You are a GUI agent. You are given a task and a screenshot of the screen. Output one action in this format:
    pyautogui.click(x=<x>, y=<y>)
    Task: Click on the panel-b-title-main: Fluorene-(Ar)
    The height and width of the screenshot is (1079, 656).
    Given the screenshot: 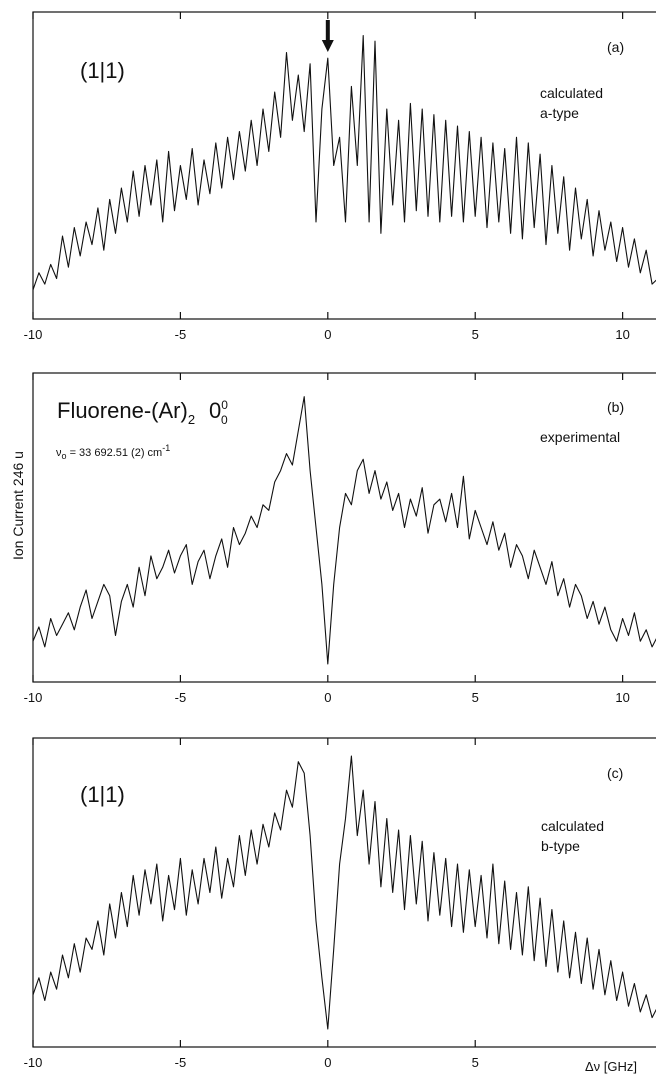 What is the action you would take?
    pyautogui.click(x=122, y=410)
    